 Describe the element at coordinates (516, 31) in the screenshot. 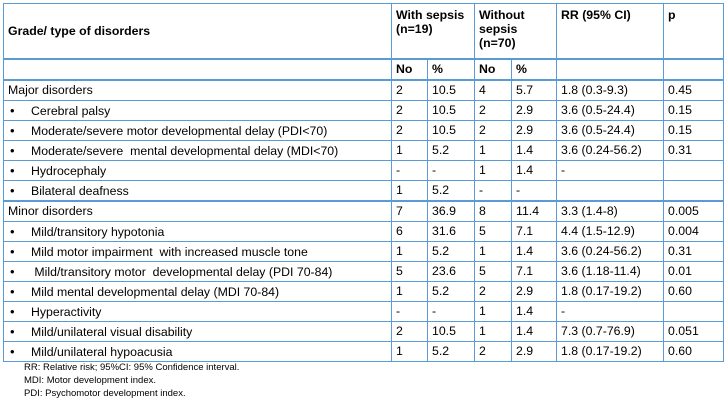

I see `header-without-sepsis: Without sepsis (n=70)` at that location.